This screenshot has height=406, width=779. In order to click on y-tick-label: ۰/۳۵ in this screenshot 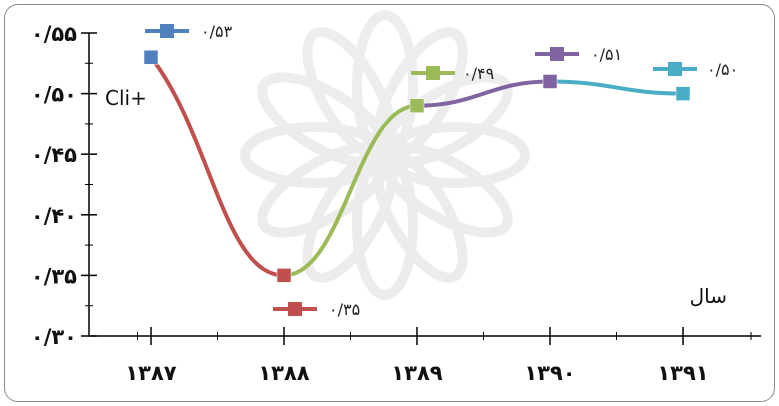, I will do `click(54, 276)`.